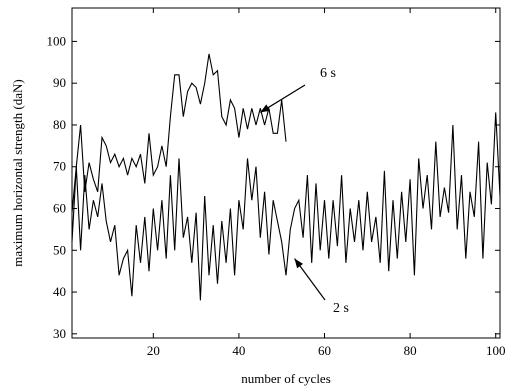  I want to click on y-tick-label: 100, so click(57, 40).